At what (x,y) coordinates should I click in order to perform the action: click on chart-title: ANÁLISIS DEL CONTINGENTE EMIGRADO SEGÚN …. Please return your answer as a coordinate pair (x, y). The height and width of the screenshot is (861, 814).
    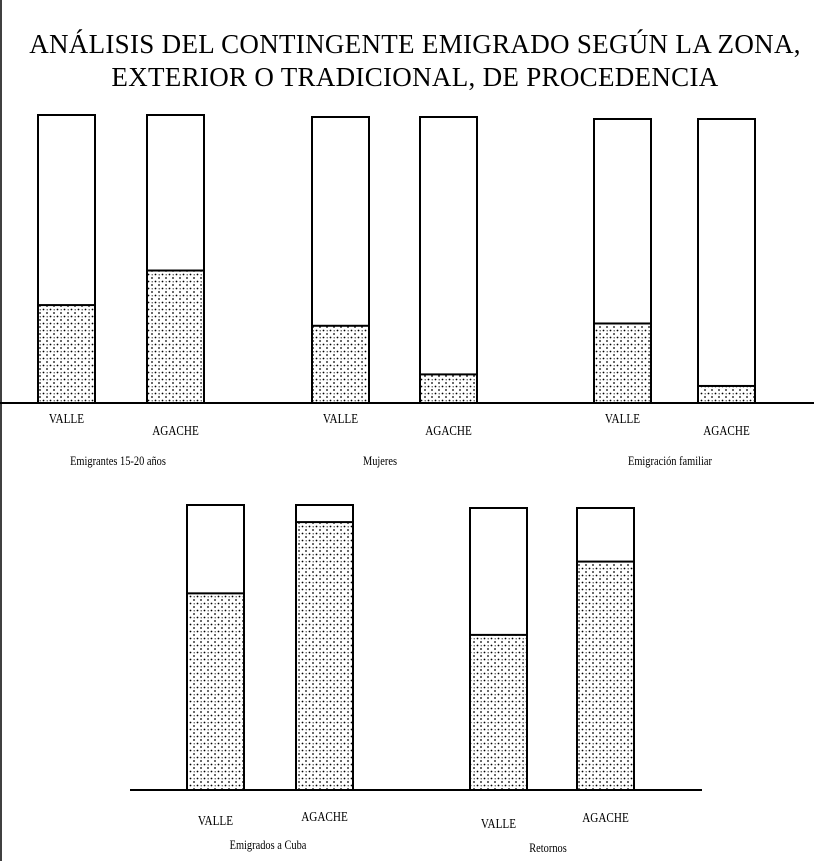
    Looking at the image, I should click on (415, 60).